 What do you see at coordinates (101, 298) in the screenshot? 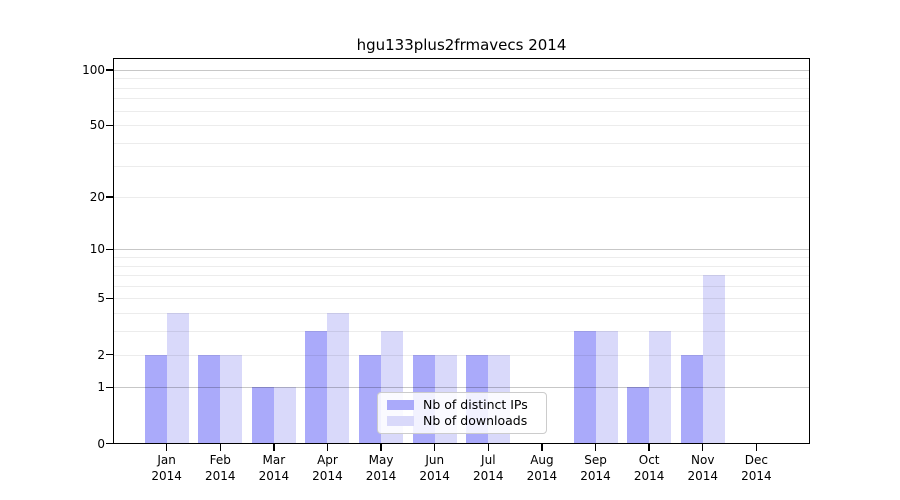
I see `y-tick-label: 5` at bounding box center [101, 298].